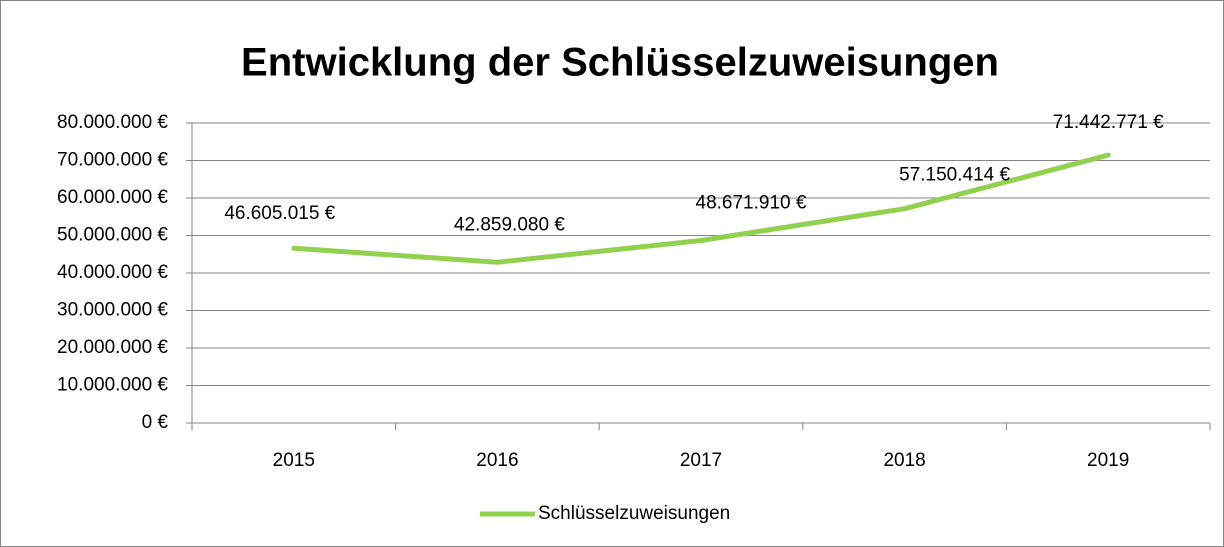  What do you see at coordinates (112, 197) in the screenshot?
I see `y-tick-label: 60.000.000 €` at bounding box center [112, 197].